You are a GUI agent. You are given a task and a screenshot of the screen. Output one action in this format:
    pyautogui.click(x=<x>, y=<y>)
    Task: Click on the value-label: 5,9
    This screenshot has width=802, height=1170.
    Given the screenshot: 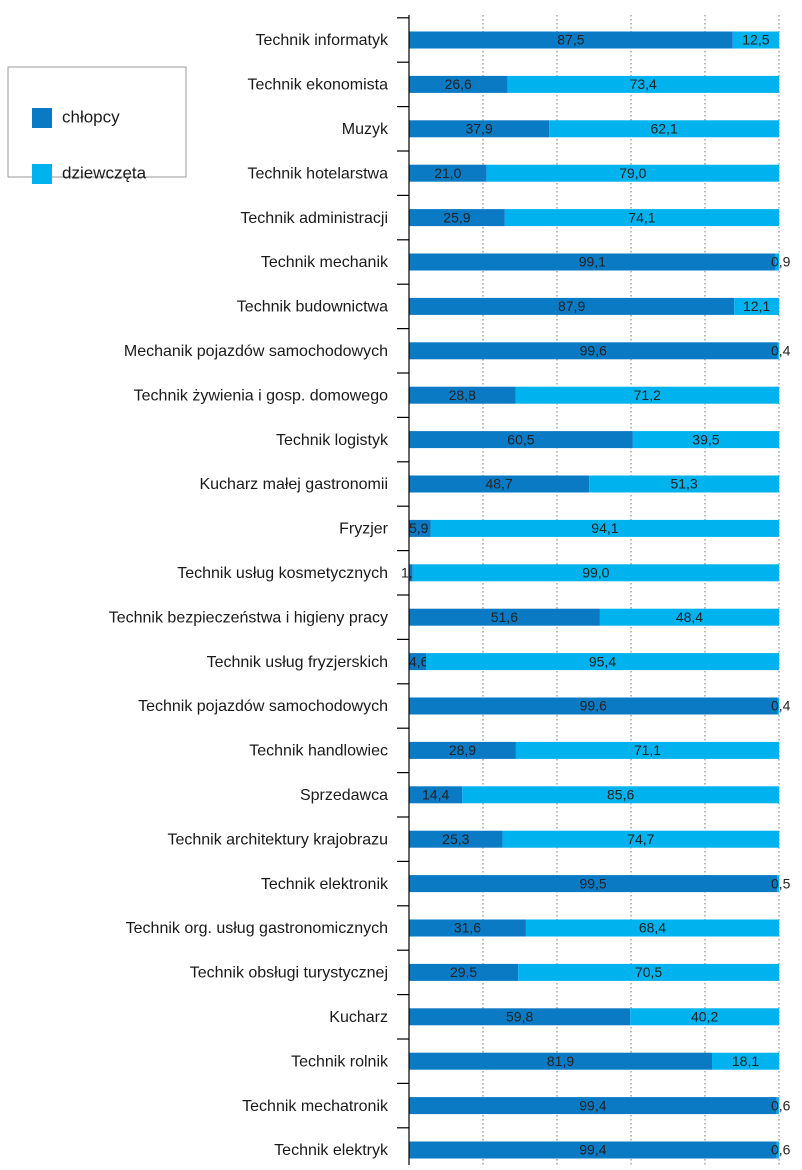 What is the action you would take?
    pyautogui.click(x=419, y=528)
    